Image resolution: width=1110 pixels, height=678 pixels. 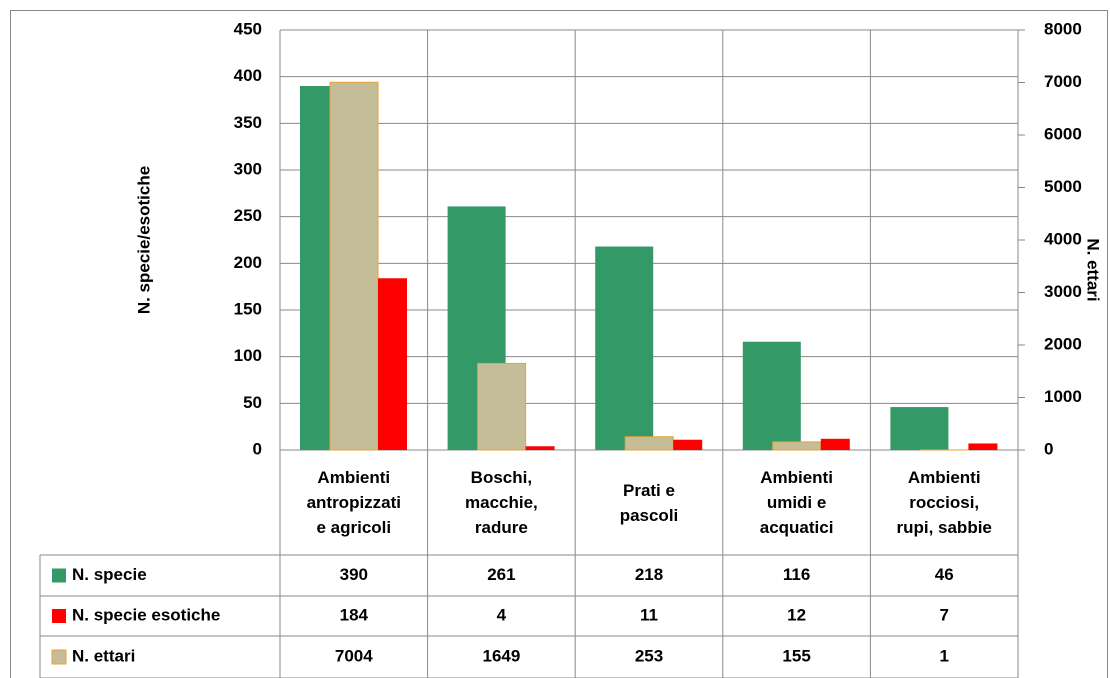 I want to click on y-tick-label: 0, so click(x=257, y=448).